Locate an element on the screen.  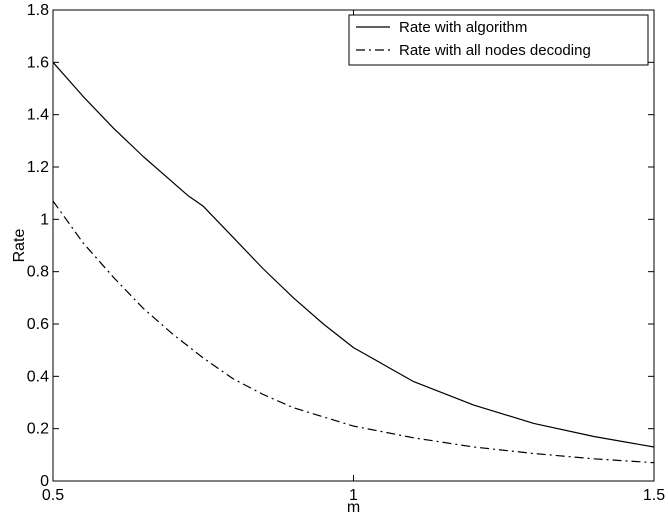
x-tick-label: 0.5 is located at coordinates (53, 495).